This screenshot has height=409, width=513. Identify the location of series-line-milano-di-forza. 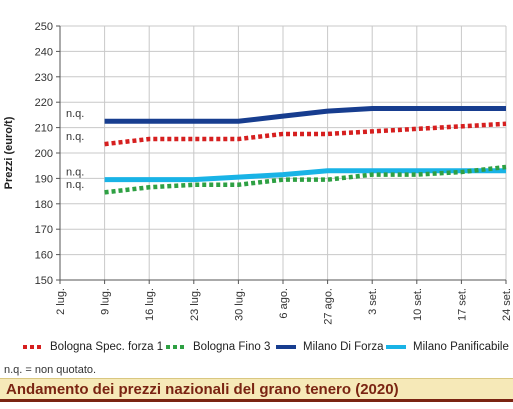
(305, 115).